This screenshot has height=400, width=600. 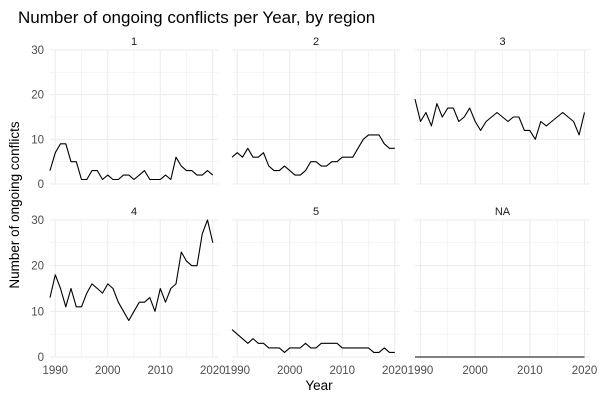 I want to click on x-axis-title: Year, so click(x=319, y=385).